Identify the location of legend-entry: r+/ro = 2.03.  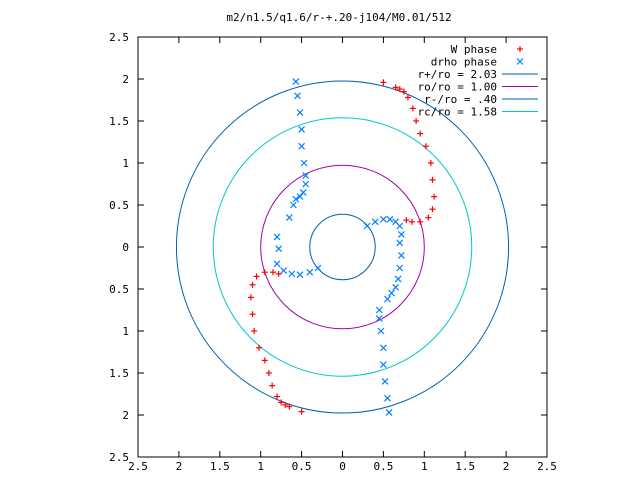
(478, 74).